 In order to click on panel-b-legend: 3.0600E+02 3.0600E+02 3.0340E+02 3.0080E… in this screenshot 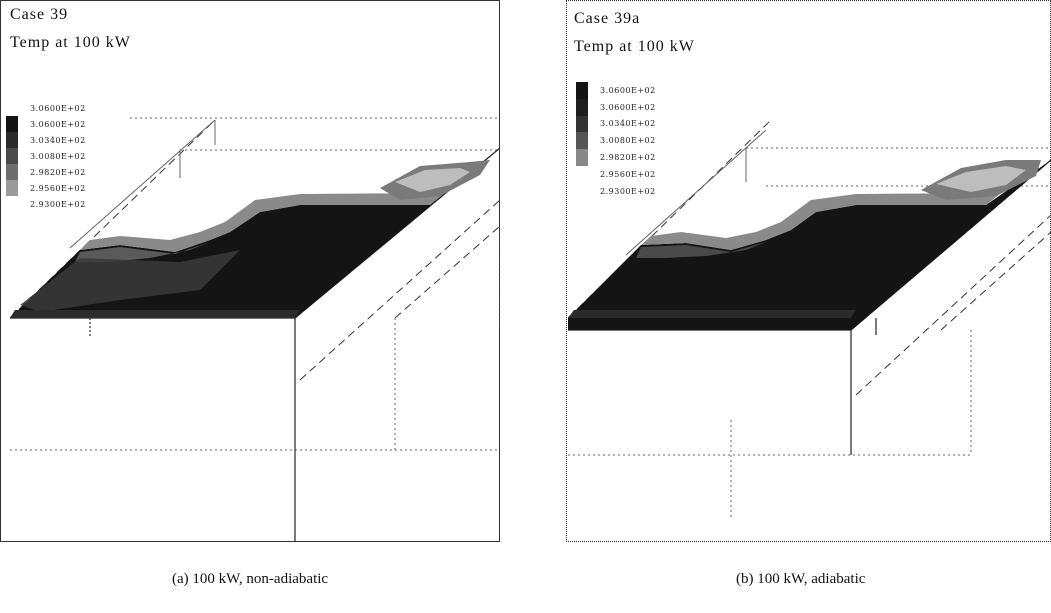, I will do `click(616, 141)`.